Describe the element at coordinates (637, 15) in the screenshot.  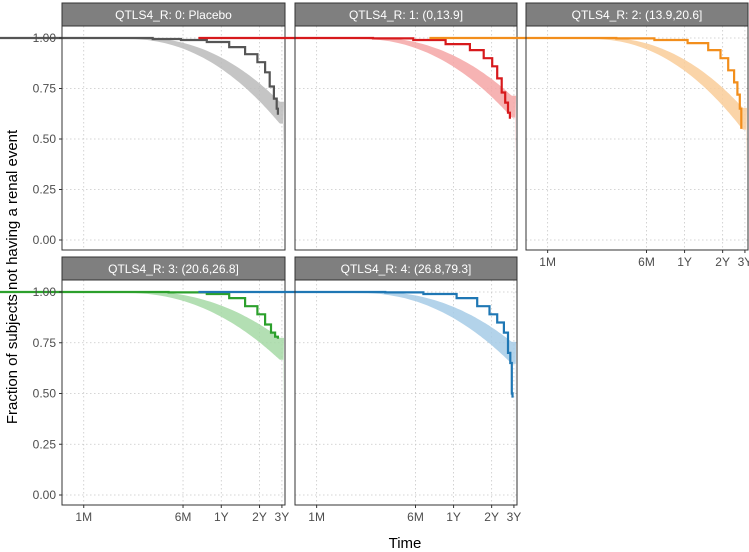
I see `facet-strip-label: QTLS4_R: 2: (13.9,20.6]` at that location.